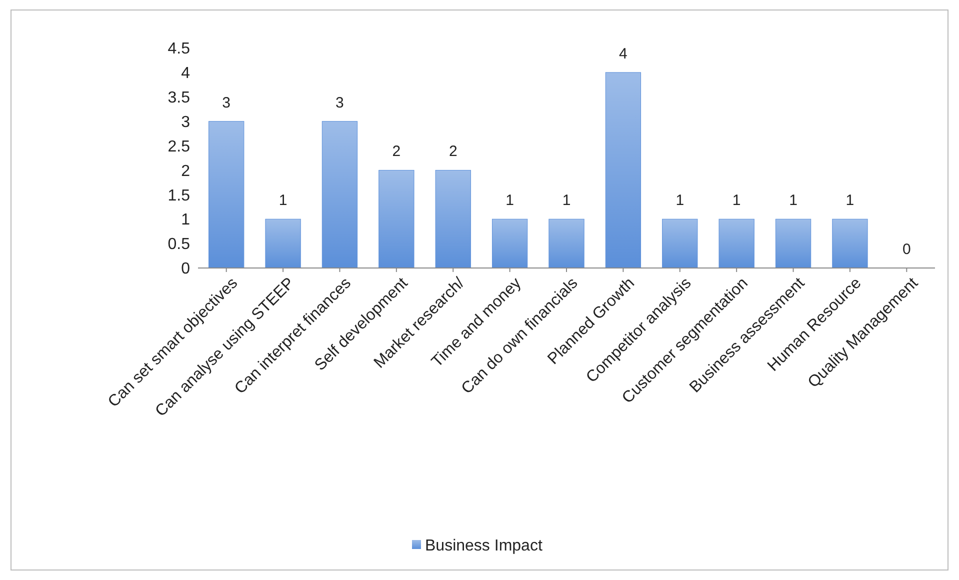 The width and height of the screenshot is (959, 580). Describe the element at coordinates (185, 122) in the screenshot. I see `y-tick-label: 3` at that location.